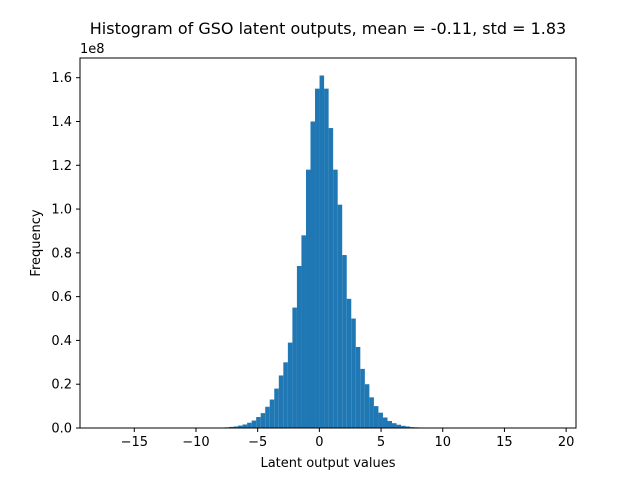 This screenshot has height=480, width=640. Describe the element at coordinates (61, 122) in the screenshot. I see `y-tick-label: 1.4` at that location.